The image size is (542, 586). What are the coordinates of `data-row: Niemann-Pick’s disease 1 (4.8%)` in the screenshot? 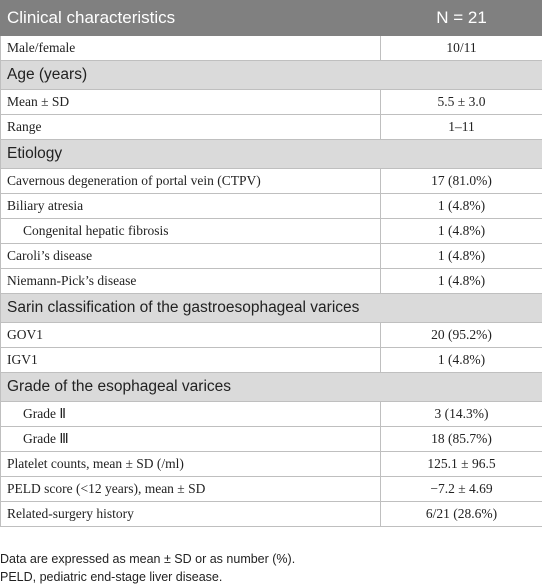 It's located at (271, 281).